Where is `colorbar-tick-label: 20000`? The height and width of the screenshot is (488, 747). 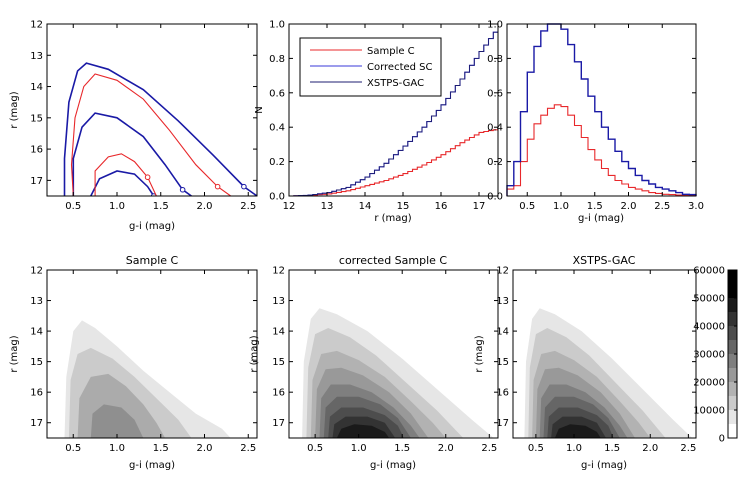
colorbar-tick-label: 20000 is located at coordinates (709, 383).